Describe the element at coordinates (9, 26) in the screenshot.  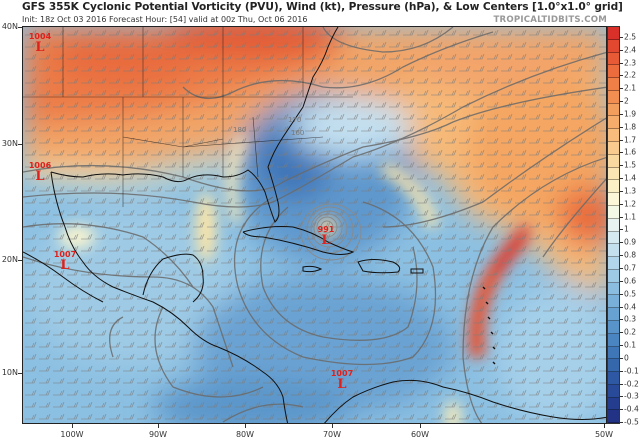
I see `lat-label-40n: 40N` at that location.